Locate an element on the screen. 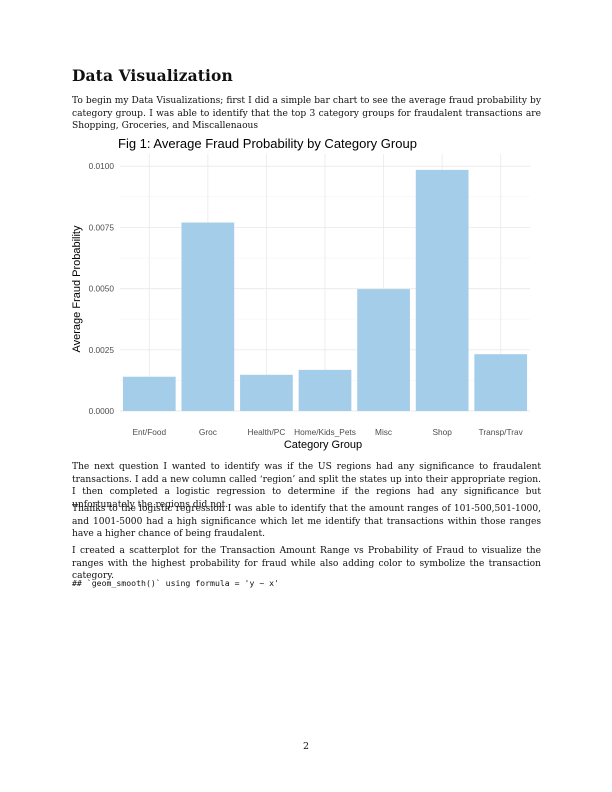 The image size is (612, 792). x-tick-label: Misc is located at coordinates (383, 432).